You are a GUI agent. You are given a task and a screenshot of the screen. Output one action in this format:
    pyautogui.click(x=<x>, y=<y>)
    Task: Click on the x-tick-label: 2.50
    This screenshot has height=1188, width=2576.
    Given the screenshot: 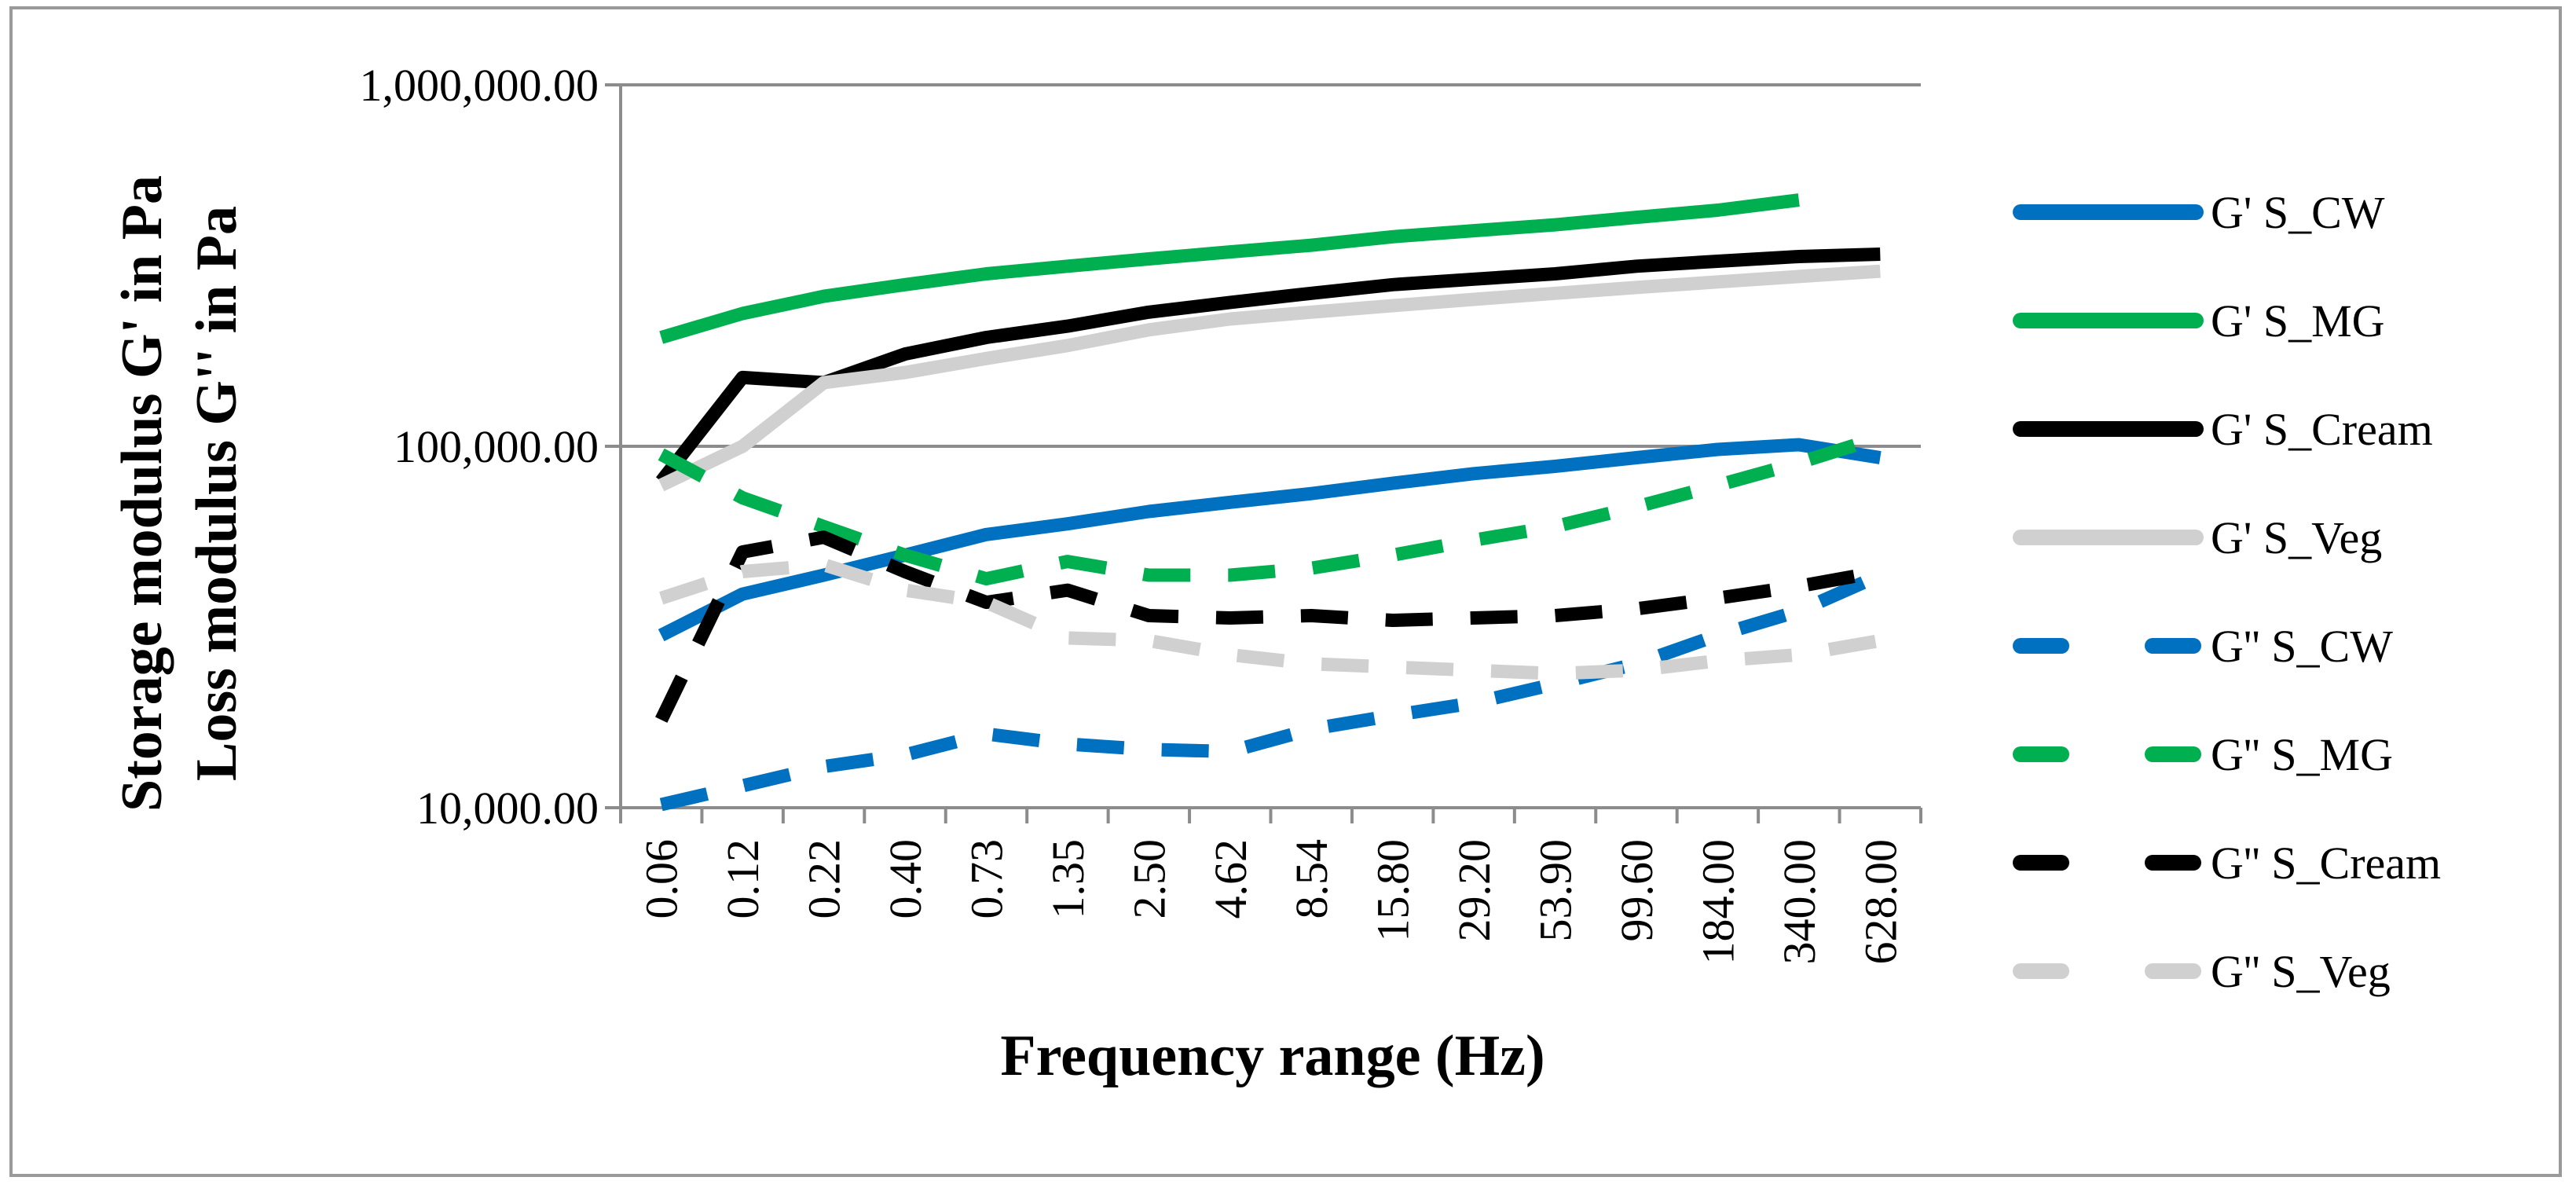 What is the action you would take?
    pyautogui.click(x=1148, y=879)
    